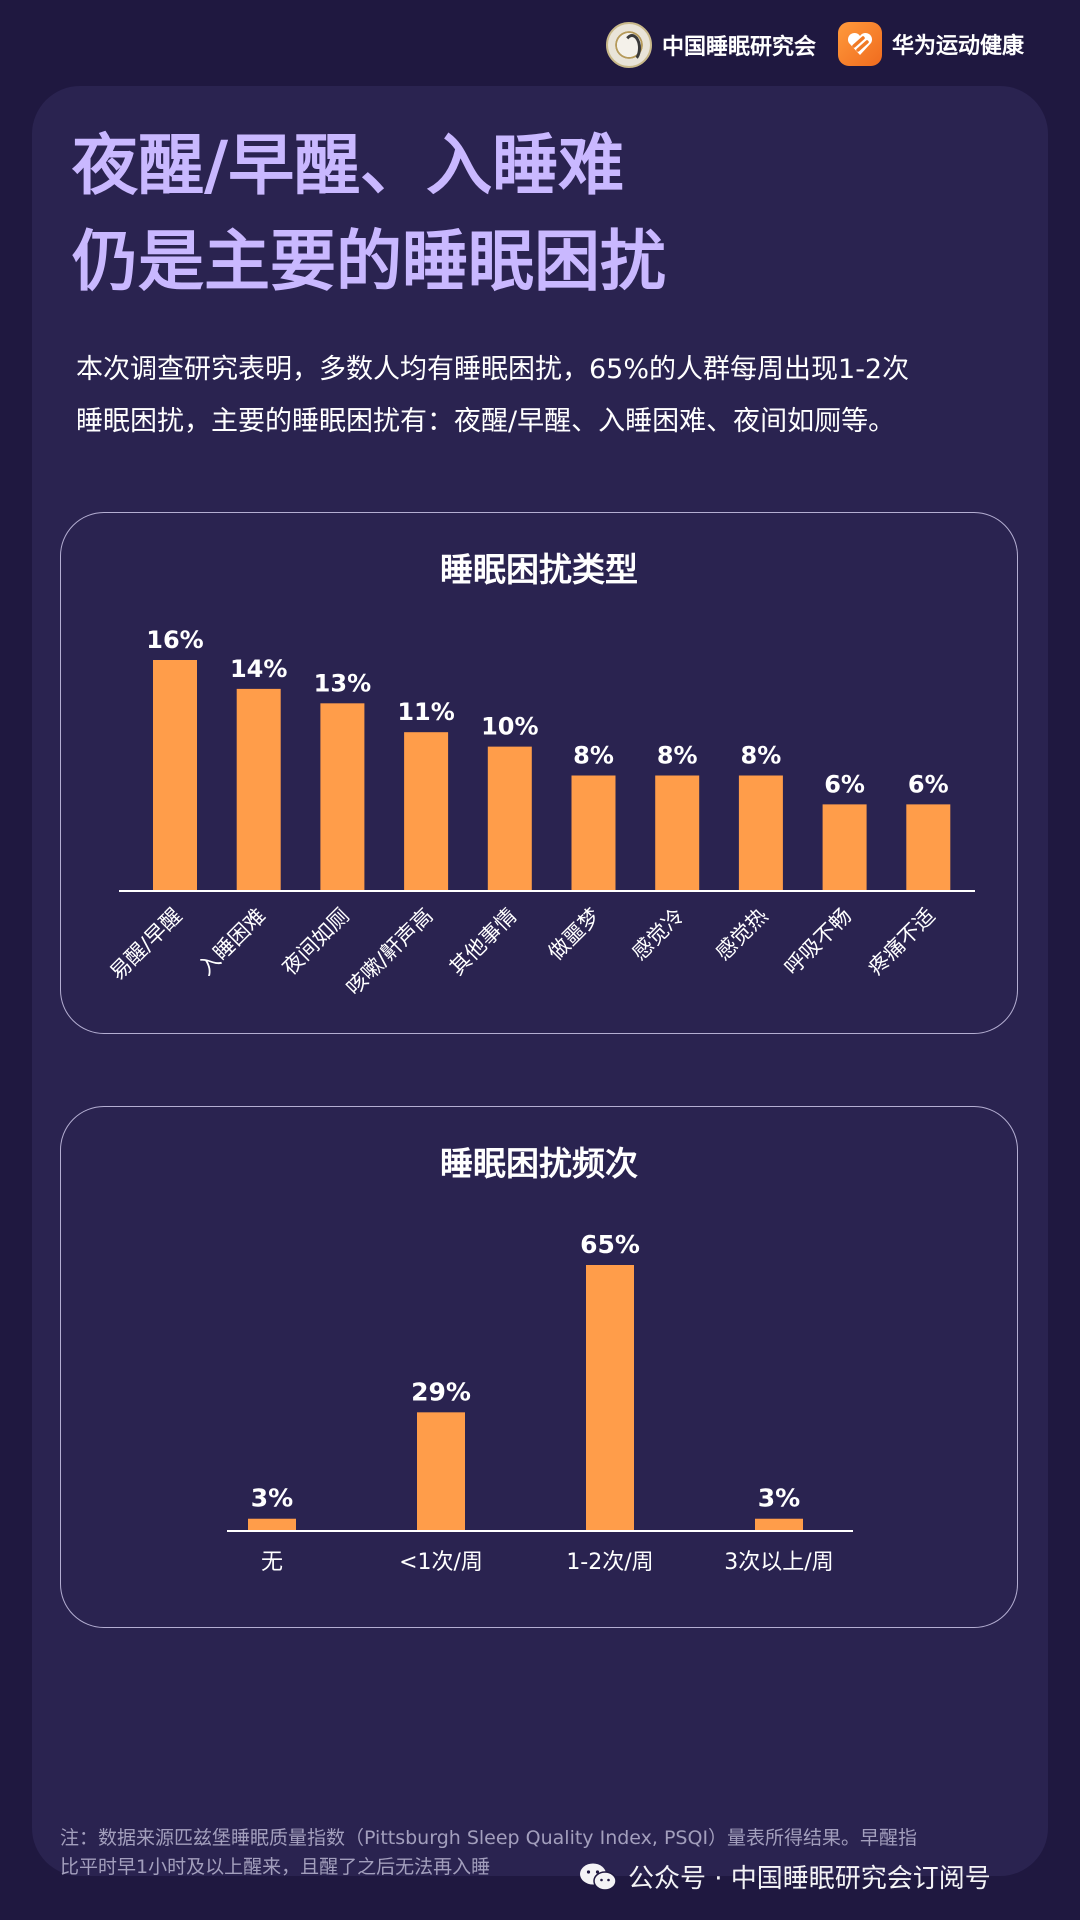  Describe the element at coordinates (540, 1402) in the screenshot. I see `sleep-problem-frequency-chart: 3% 无 29% <1次/周 65% 1-2次/周 3% 3次以上/周` at that location.